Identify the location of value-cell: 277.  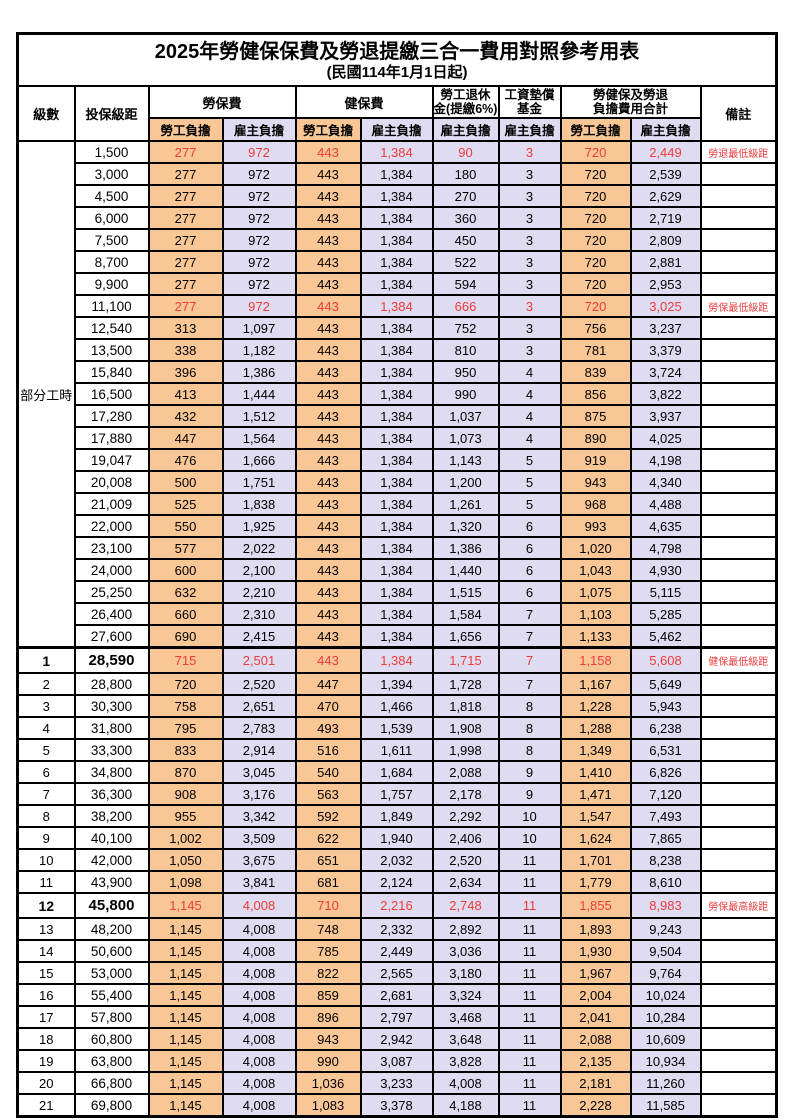
(185, 174).